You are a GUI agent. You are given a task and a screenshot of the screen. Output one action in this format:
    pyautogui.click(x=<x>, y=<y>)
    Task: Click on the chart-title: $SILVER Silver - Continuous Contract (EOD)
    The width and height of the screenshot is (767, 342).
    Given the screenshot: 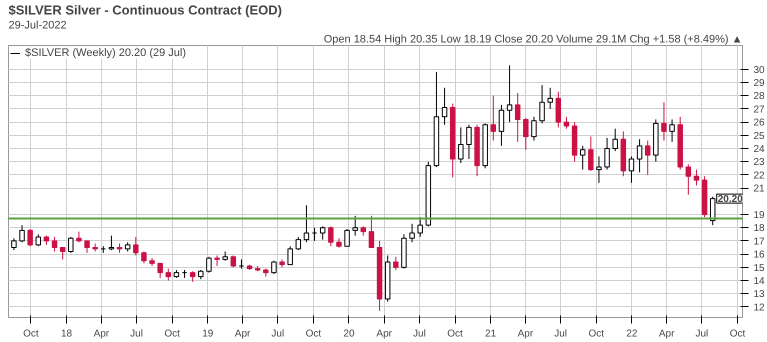 What is the action you would take?
    pyautogui.click(x=145, y=10)
    